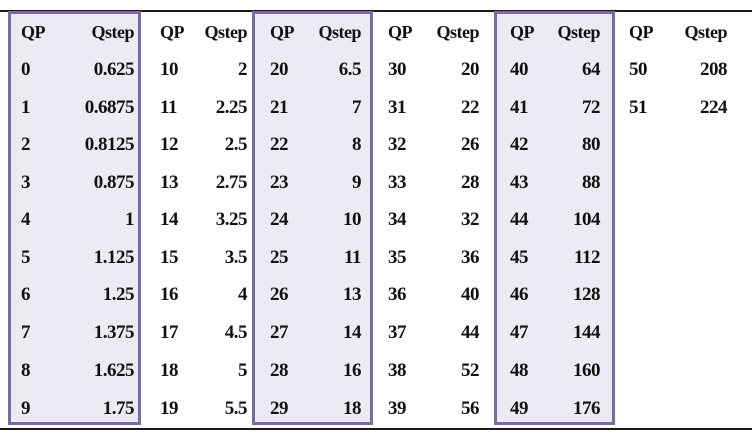 The height and width of the screenshot is (436, 754). What do you see at coordinates (519, 294) in the screenshot?
I see `cell-qp: 46` at bounding box center [519, 294].